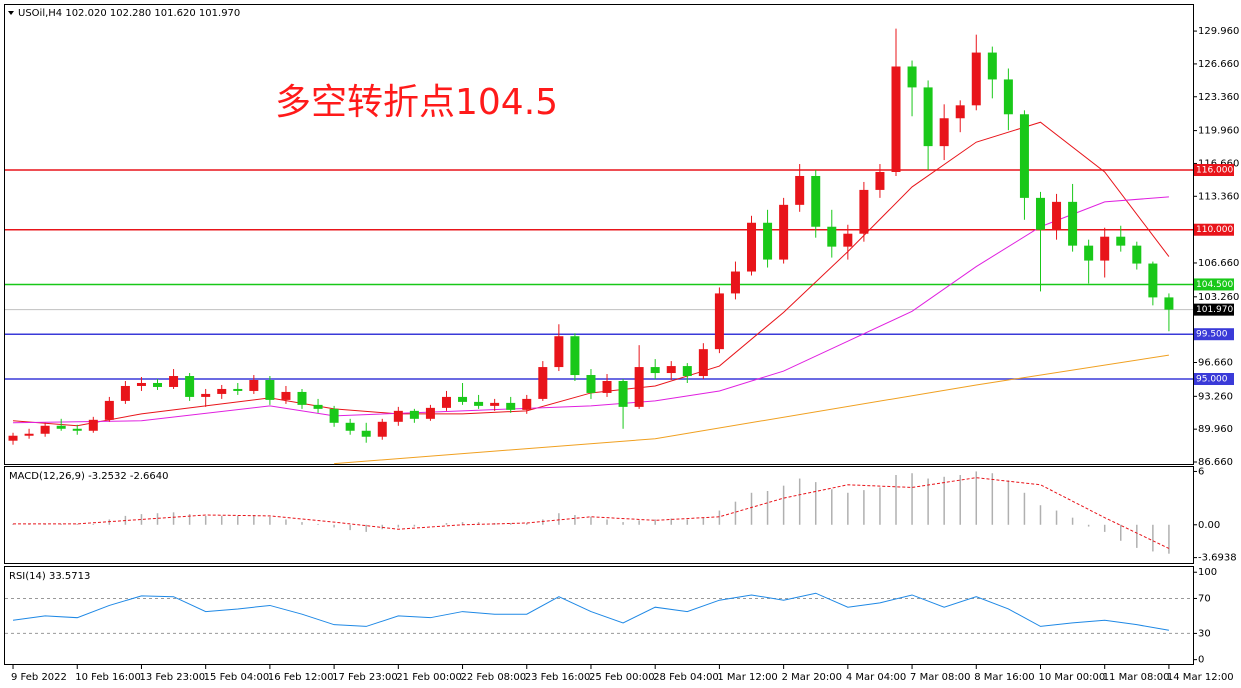 The height and width of the screenshot is (688, 1241). Describe the element at coordinates (1004, 677) in the screenshot. I see `x-tick-label: 8 Mar 16:00` at that location.